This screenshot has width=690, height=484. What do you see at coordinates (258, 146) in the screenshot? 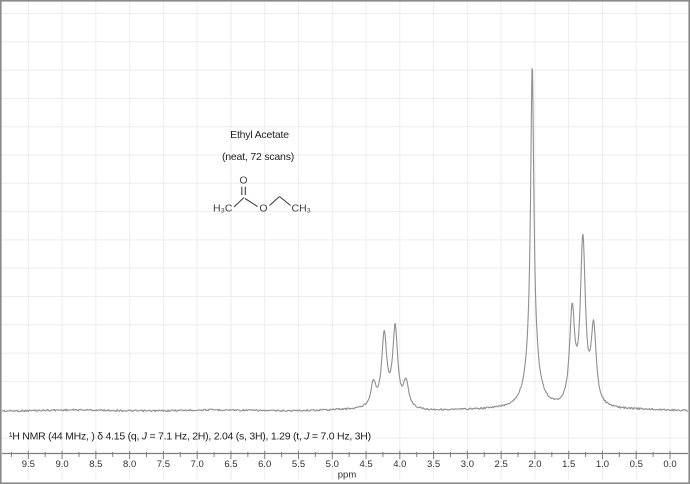
I see `annotation-block: Ethyl Acetate (neat, 72 scans)` at bounding box center [258, 146].